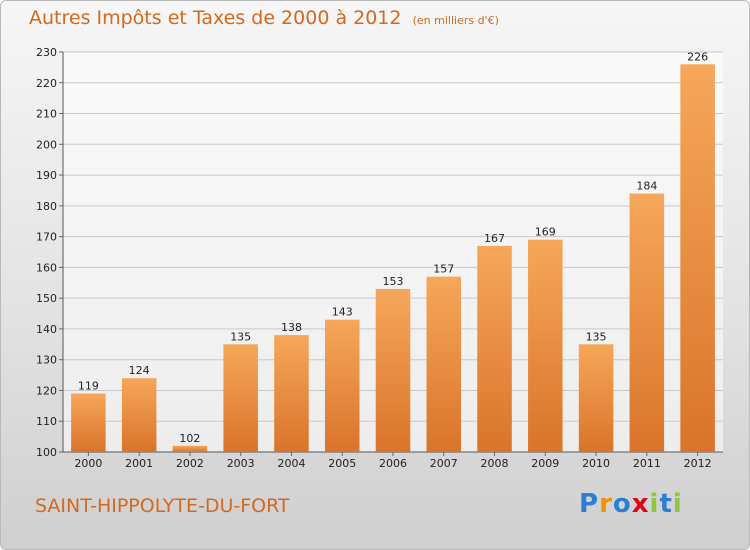  Describe the element at coordinates (596, 463) in the screenshot. I see `x-tick-label: 2010` at that location.